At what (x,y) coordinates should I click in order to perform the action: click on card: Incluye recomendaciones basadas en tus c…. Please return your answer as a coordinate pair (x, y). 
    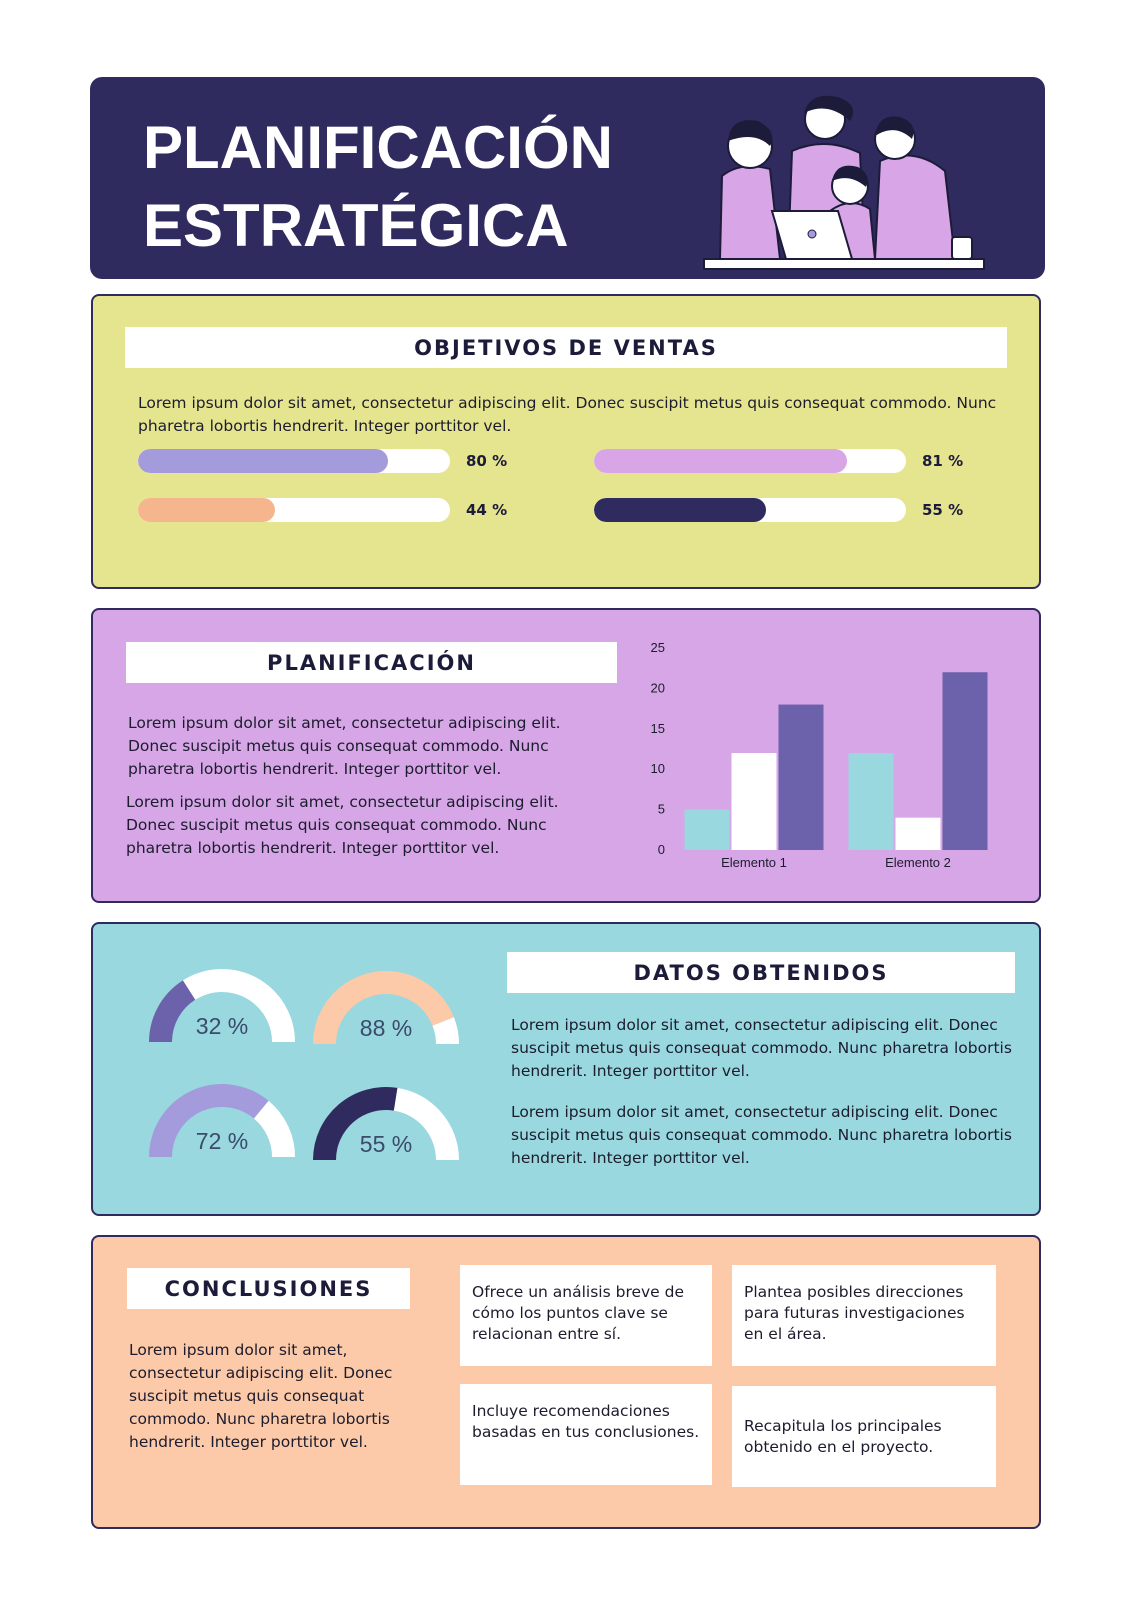
    Looking at the image, I should click on (586, 1434).